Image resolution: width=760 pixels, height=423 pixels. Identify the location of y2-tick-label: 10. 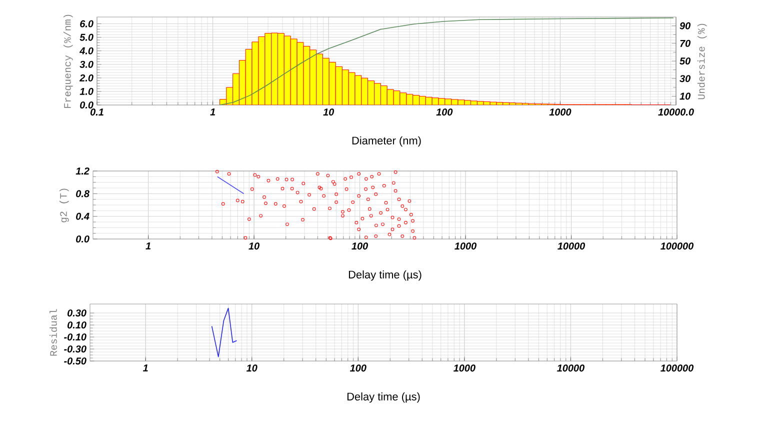
(685, 96).